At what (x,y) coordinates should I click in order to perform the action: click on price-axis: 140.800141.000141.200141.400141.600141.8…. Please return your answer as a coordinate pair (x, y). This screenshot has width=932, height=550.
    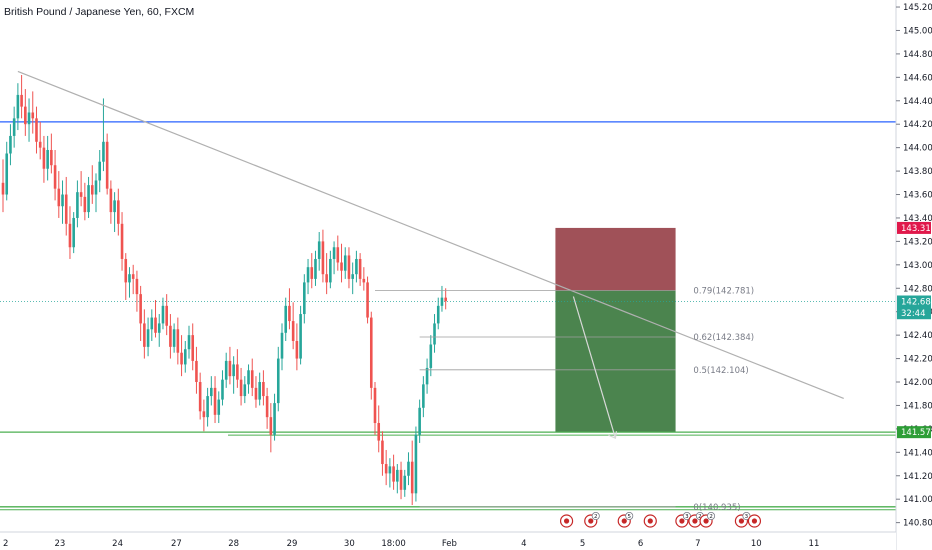
    Looking at the image, I should click on (913, 275).